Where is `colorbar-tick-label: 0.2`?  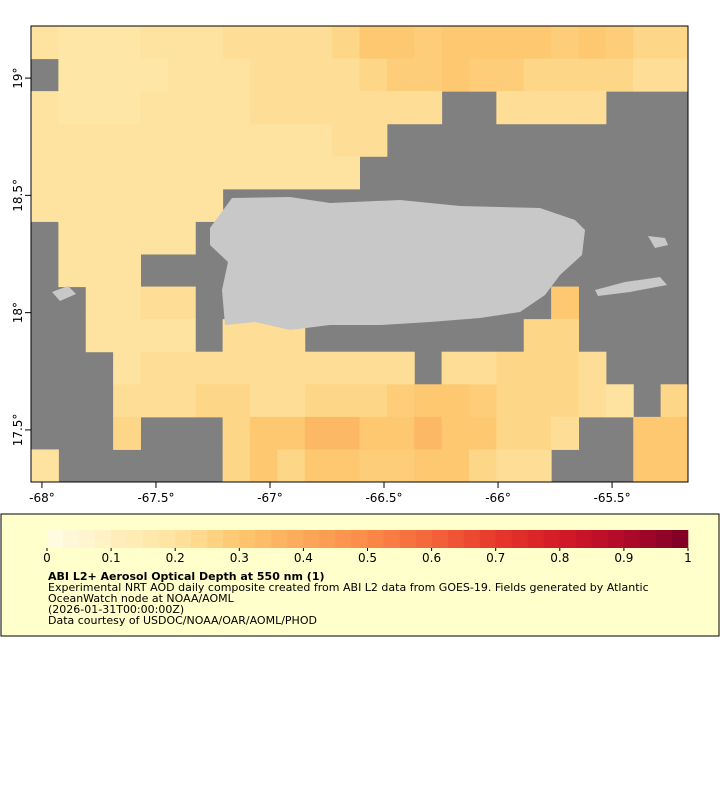
colorbar-tick-label: 0.2 is located at coordinates (175, 558).